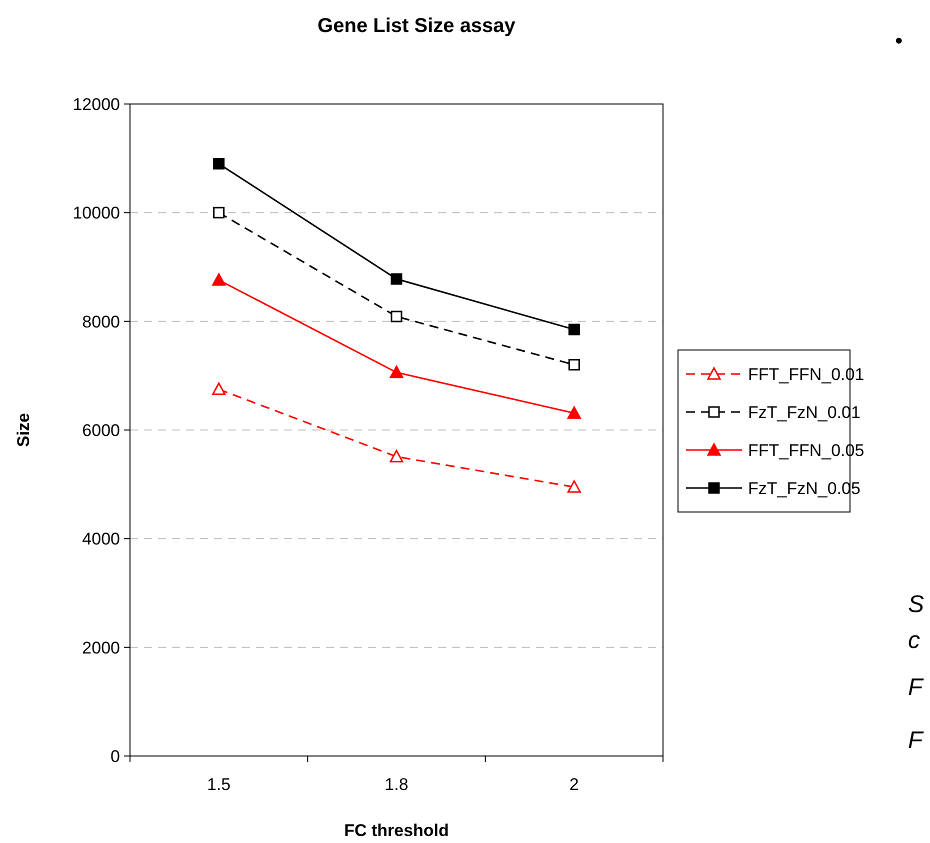 This screenshot has height=843, width=930. I want to click on y-tick-label: 0, so click(115, 756).